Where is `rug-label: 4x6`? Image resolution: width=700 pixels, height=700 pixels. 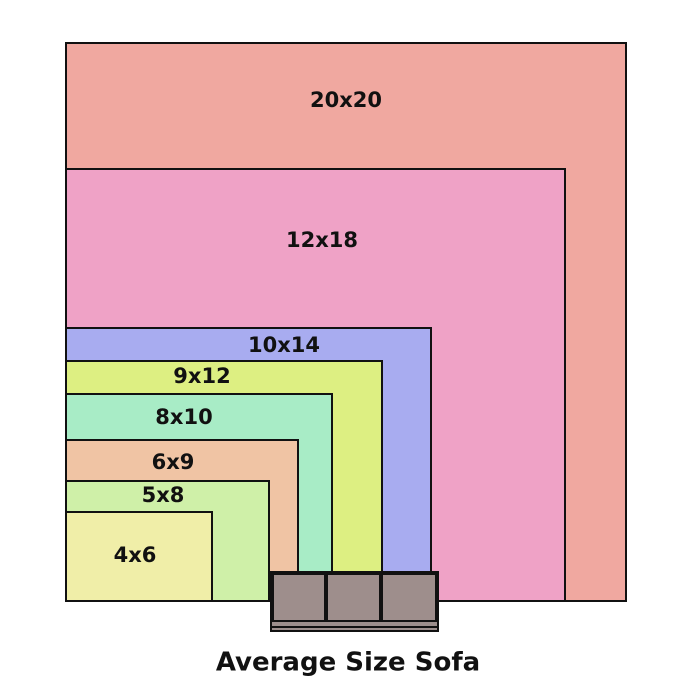 rug-label: 4x6 is located at coordinates (135, 555).